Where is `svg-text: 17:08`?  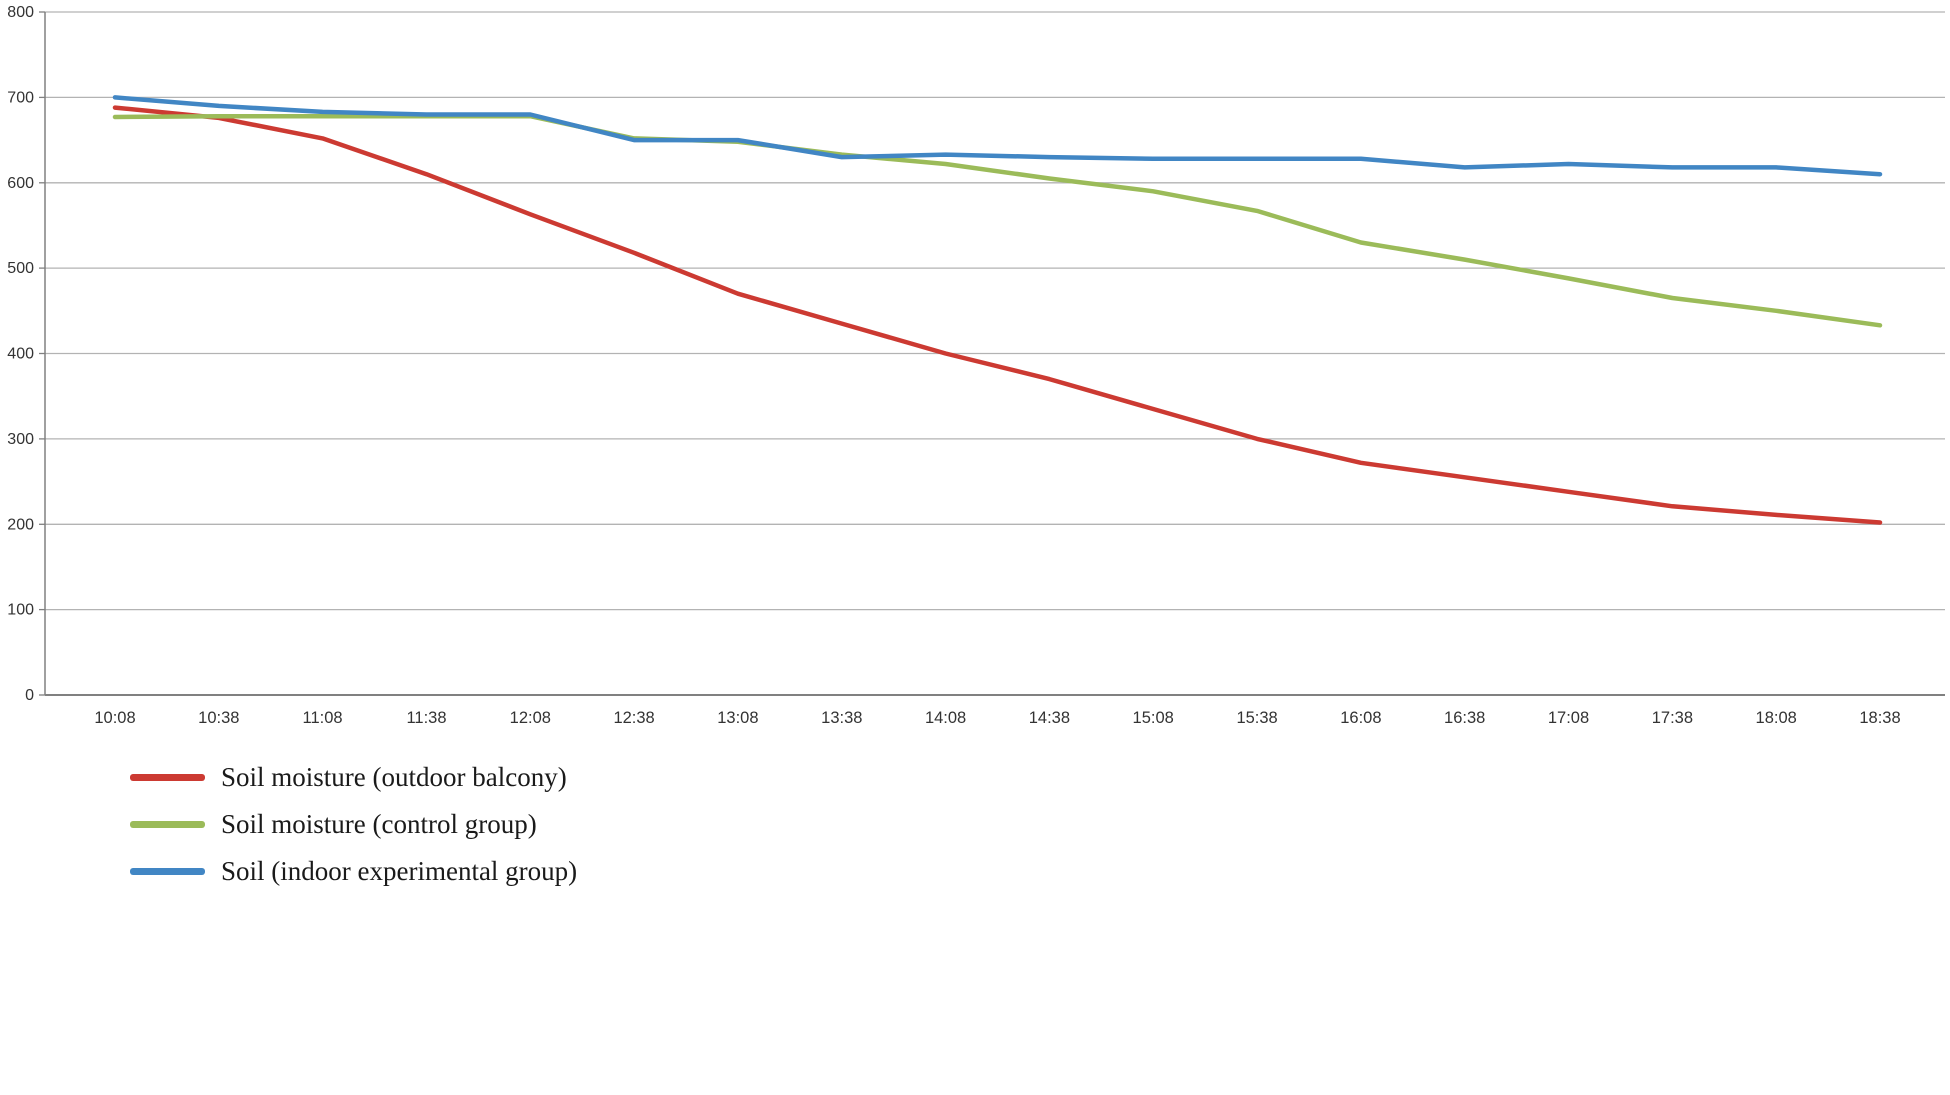 svg-text: 17:08 is located at coordinates (1568, 718).